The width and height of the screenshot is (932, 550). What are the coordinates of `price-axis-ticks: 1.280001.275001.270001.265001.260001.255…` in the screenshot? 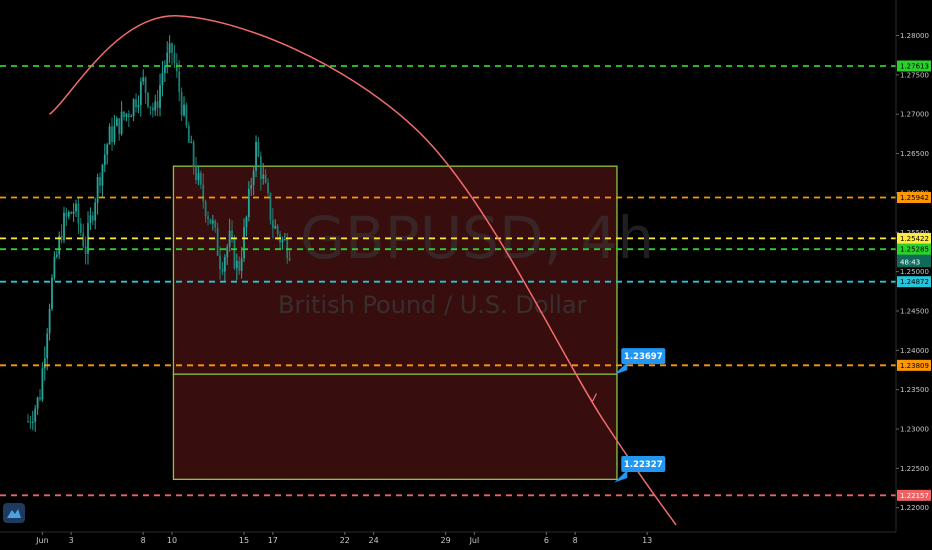 It's located at (912, 272).